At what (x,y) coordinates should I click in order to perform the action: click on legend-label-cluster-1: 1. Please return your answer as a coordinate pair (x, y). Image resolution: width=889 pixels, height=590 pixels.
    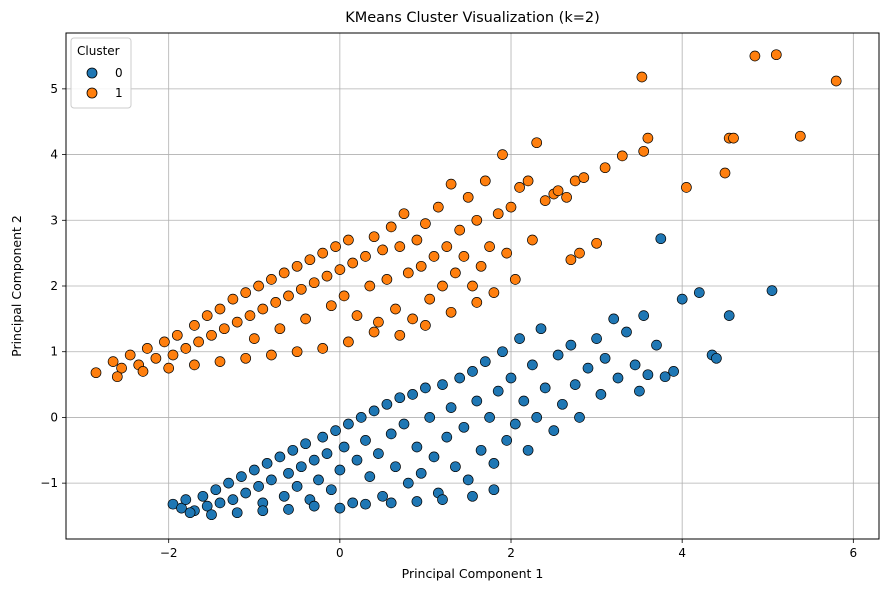
    Looking at the image, I should click on (119, 93).